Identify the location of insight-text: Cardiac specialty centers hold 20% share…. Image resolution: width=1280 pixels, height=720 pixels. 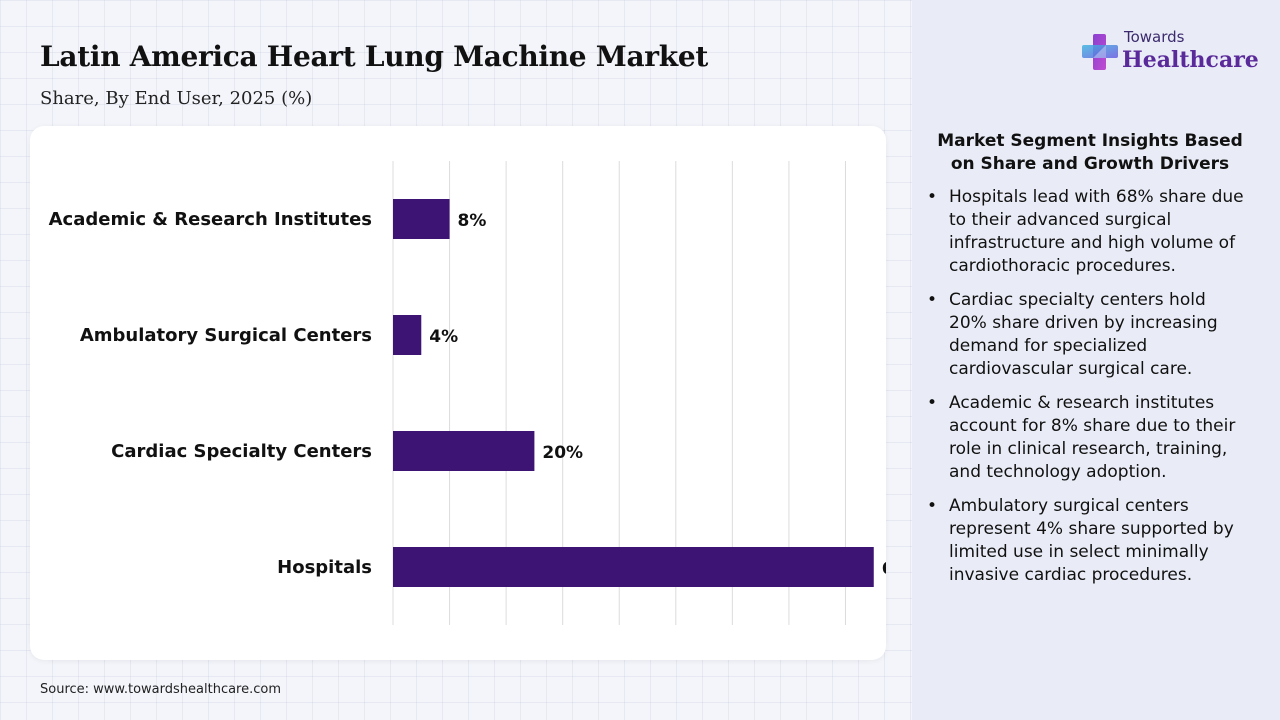
(1083, 334).